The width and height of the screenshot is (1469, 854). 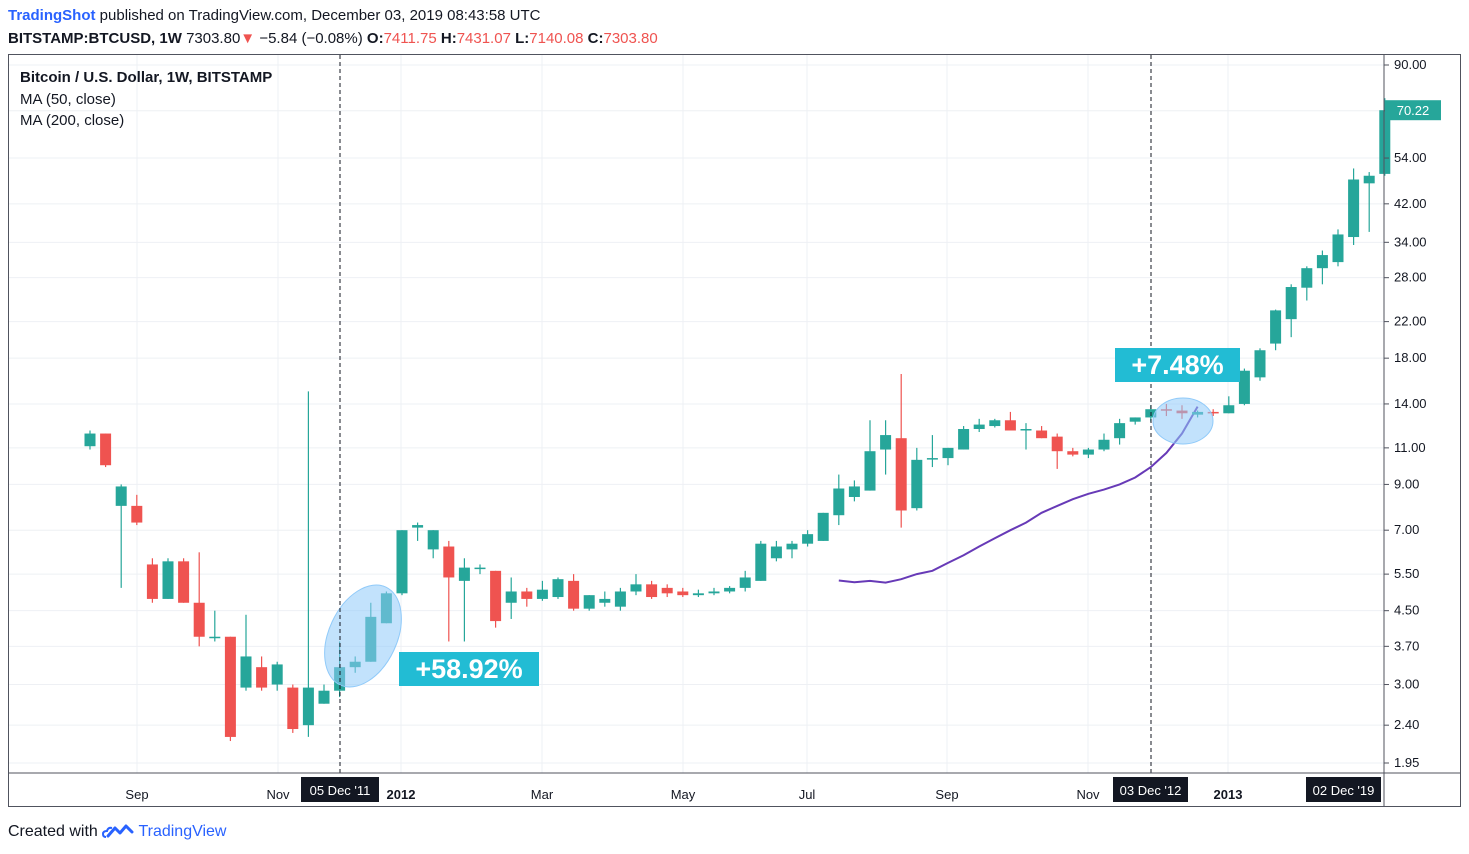 I want to click on last-price-label: 70.22, so click(x=1413, y=110).